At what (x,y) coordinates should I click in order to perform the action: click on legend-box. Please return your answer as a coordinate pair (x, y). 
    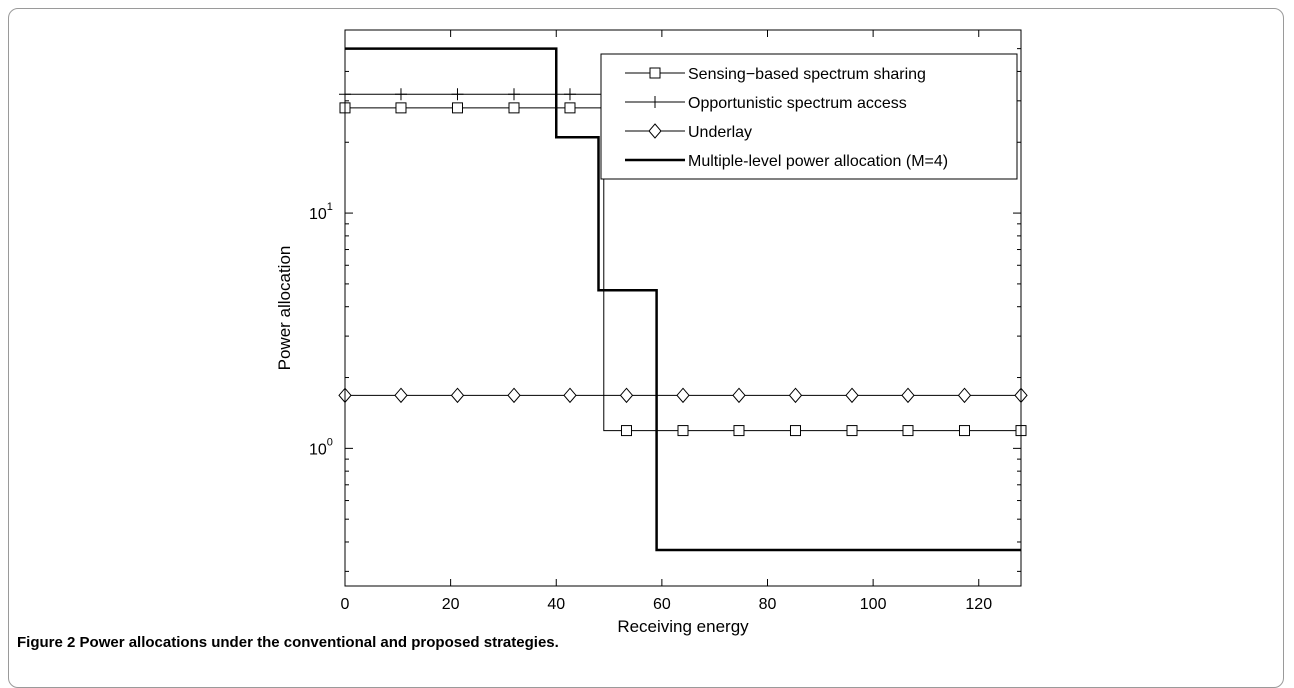
    Looking at the image, I should click on (809, 116).